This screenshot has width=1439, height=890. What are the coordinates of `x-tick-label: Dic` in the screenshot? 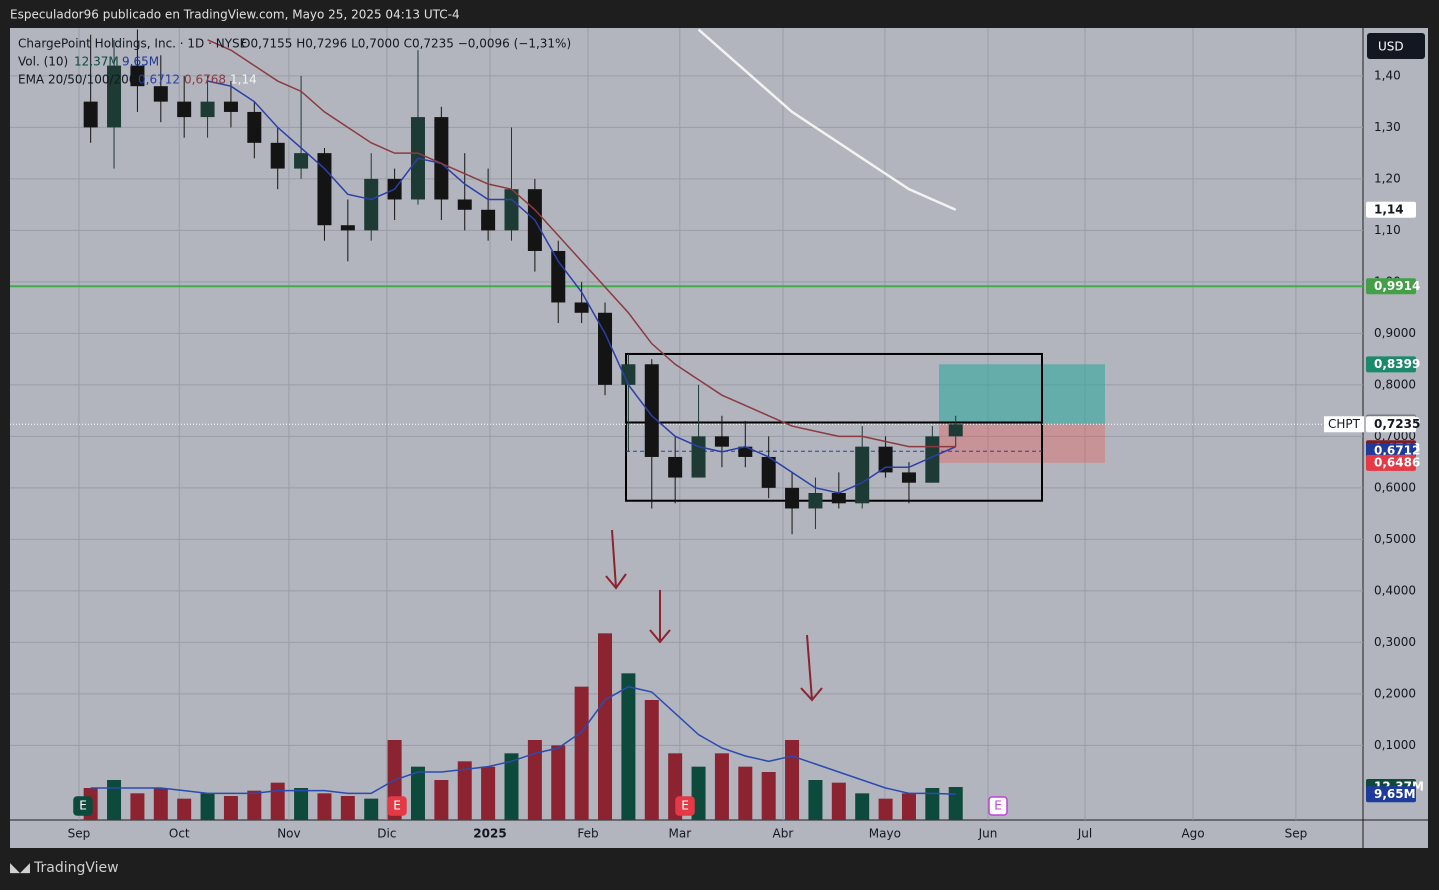 It's located at (386, 834).